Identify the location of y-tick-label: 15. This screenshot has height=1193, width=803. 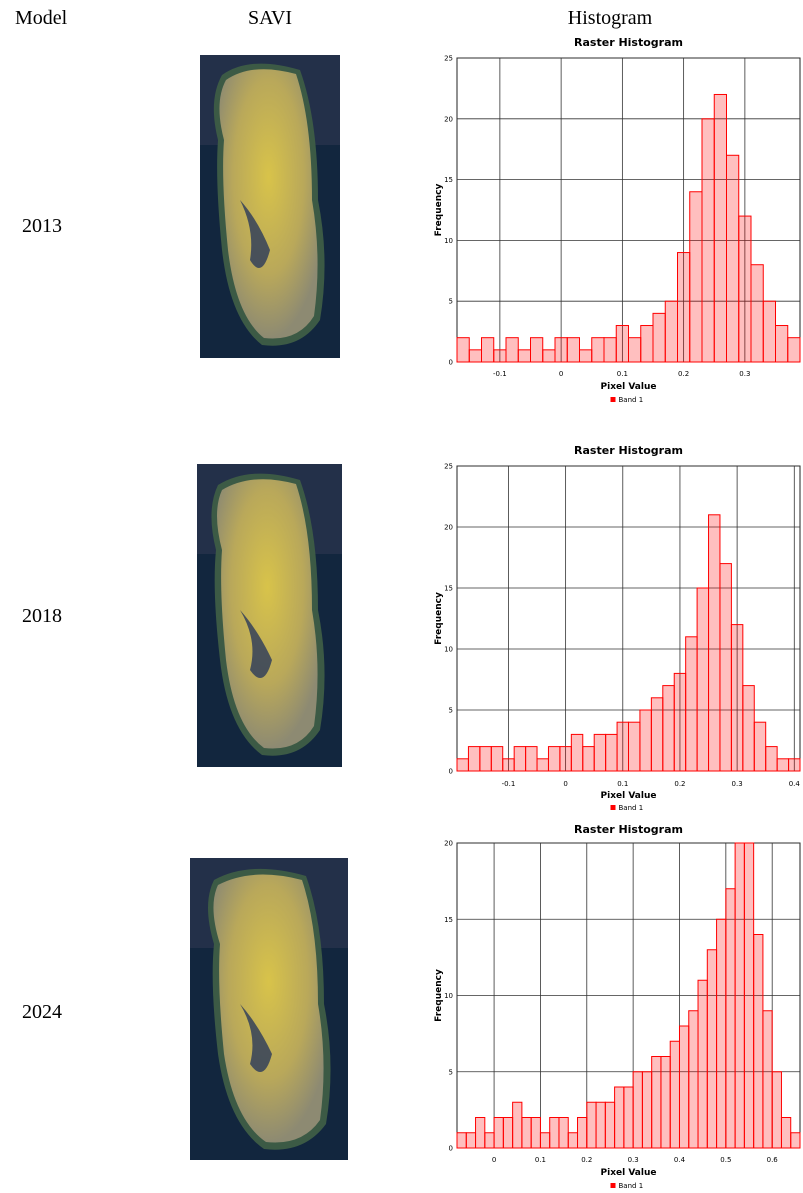
(448, 589).